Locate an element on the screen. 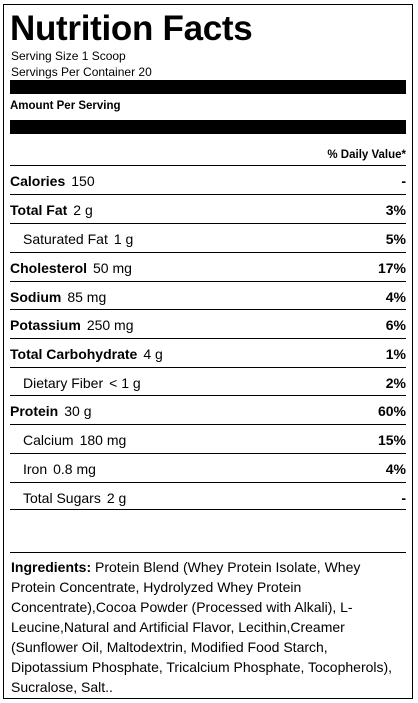  amount-per-serving: Amount Per Serving is located at coordinates (65, 106).